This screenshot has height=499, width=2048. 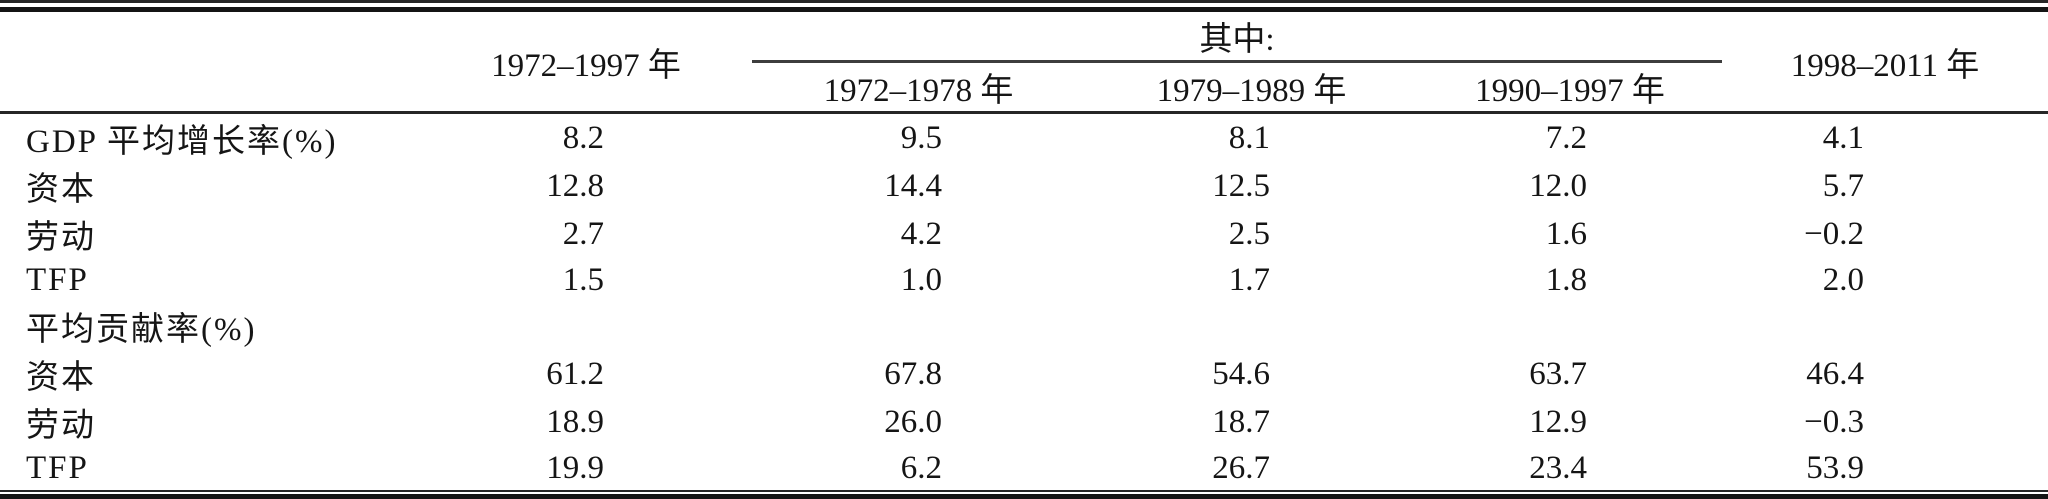 I want to click on bottom-rule-thick, so click(x=1024, y=496).